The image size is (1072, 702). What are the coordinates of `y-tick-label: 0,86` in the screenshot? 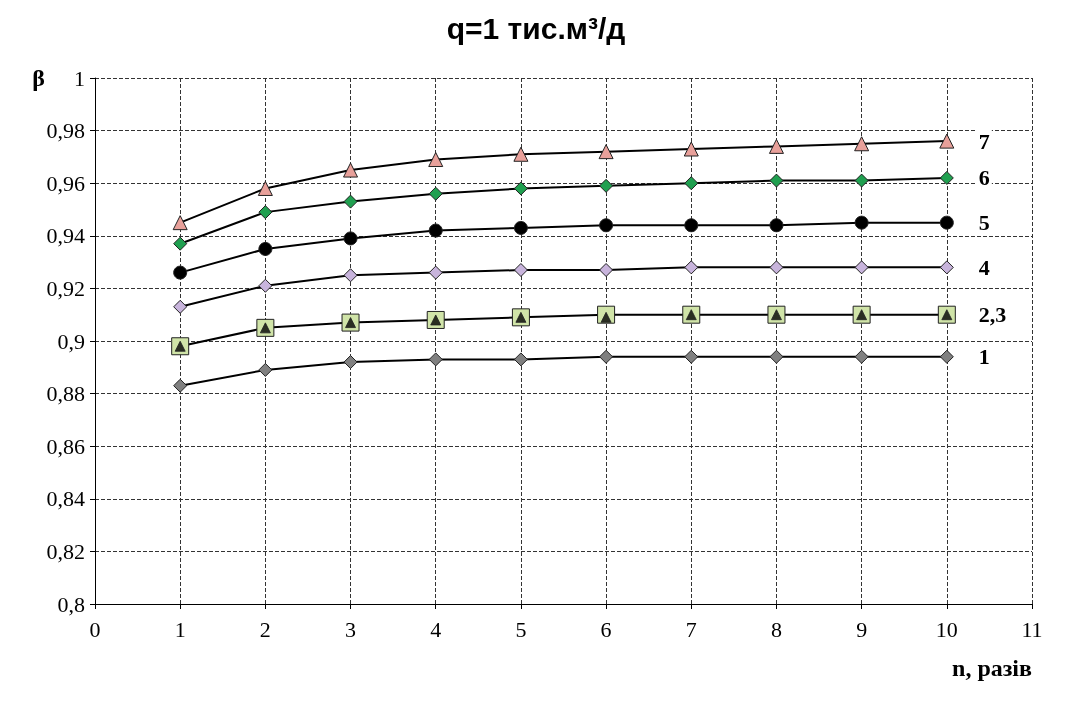 It's located at (65, 446).